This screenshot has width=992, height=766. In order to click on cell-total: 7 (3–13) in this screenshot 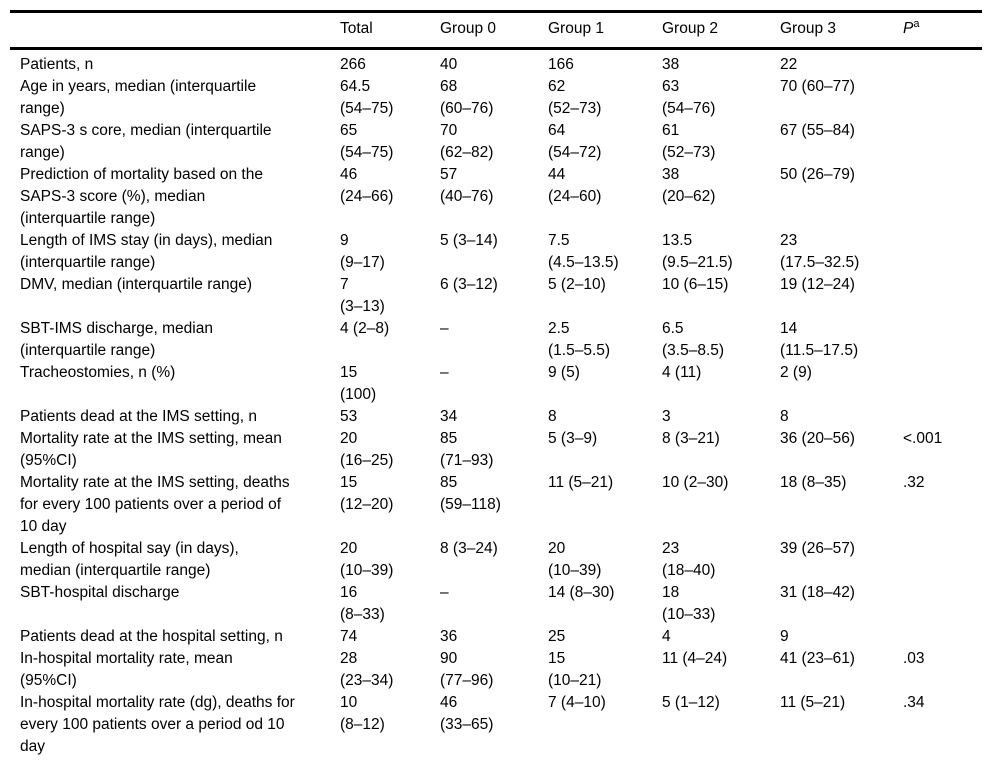, I will do `click(362, 295)`.